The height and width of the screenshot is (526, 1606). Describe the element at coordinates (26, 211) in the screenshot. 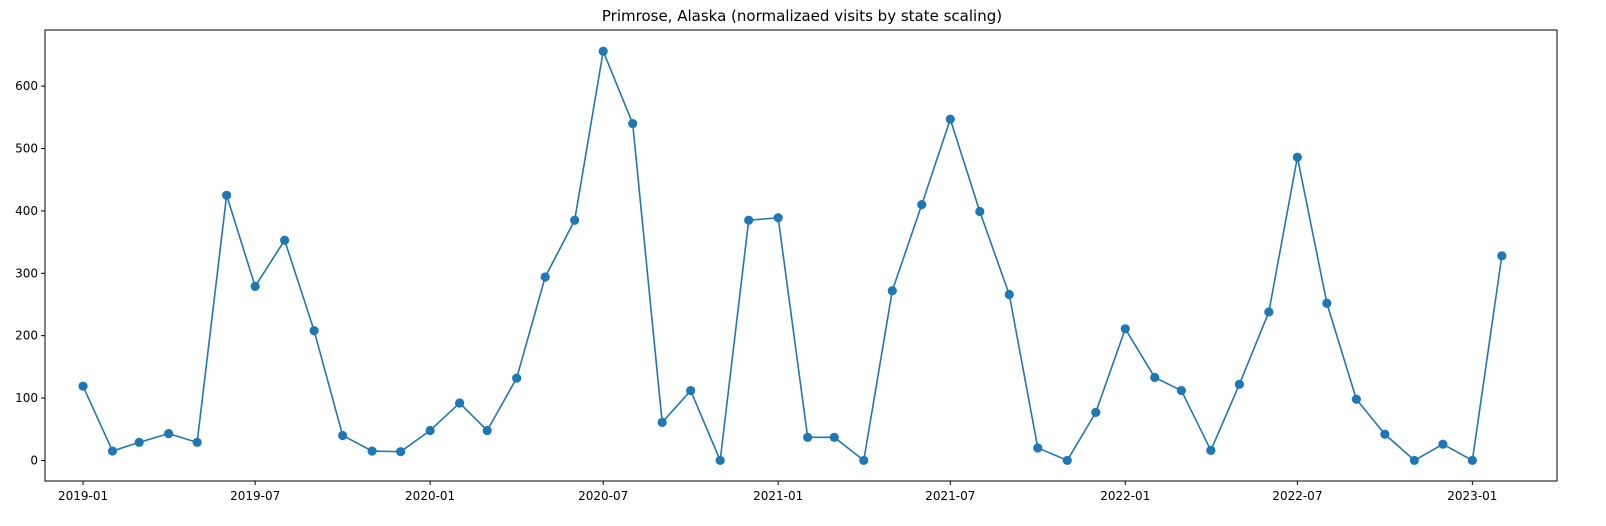

I see `y-tick-label: 400` at that location.